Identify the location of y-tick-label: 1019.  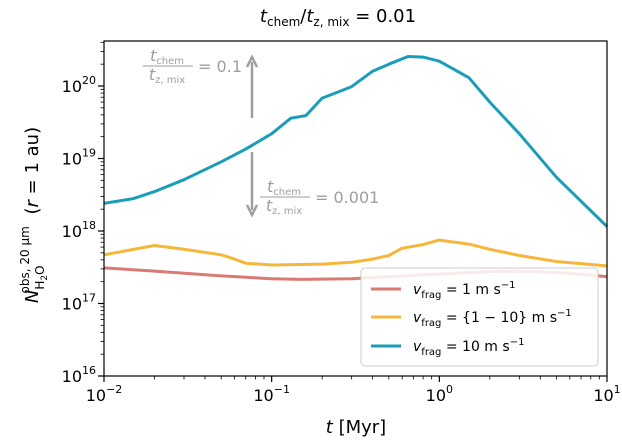
(79, 158).